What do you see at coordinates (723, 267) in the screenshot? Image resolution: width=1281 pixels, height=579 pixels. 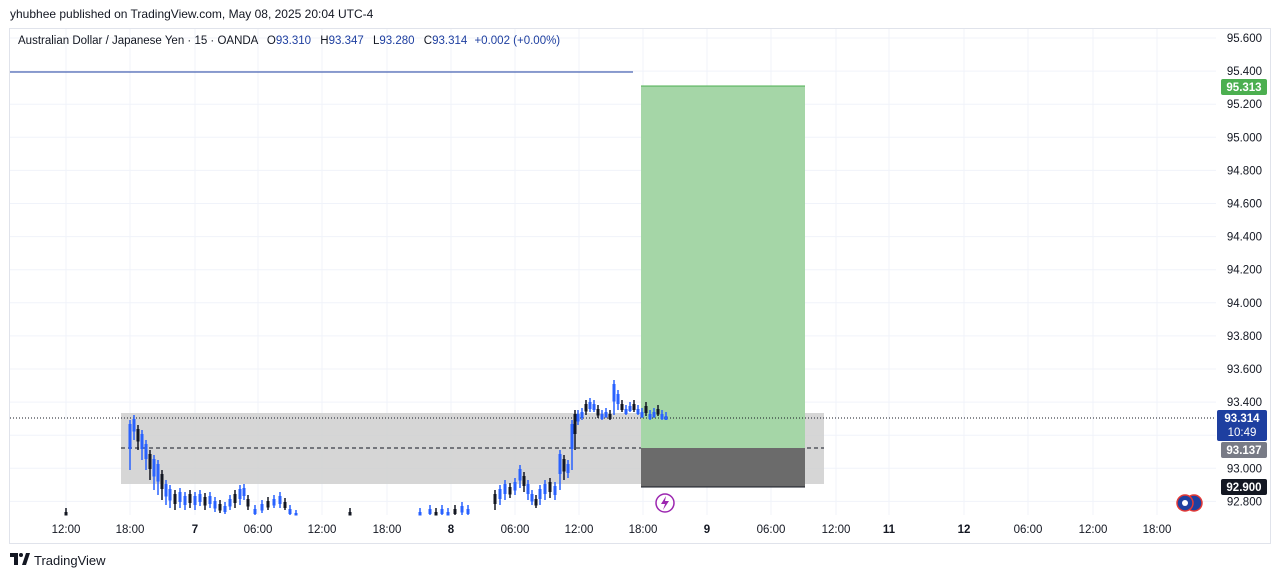 I see `profit-zone` at bounding box center [723, 267].